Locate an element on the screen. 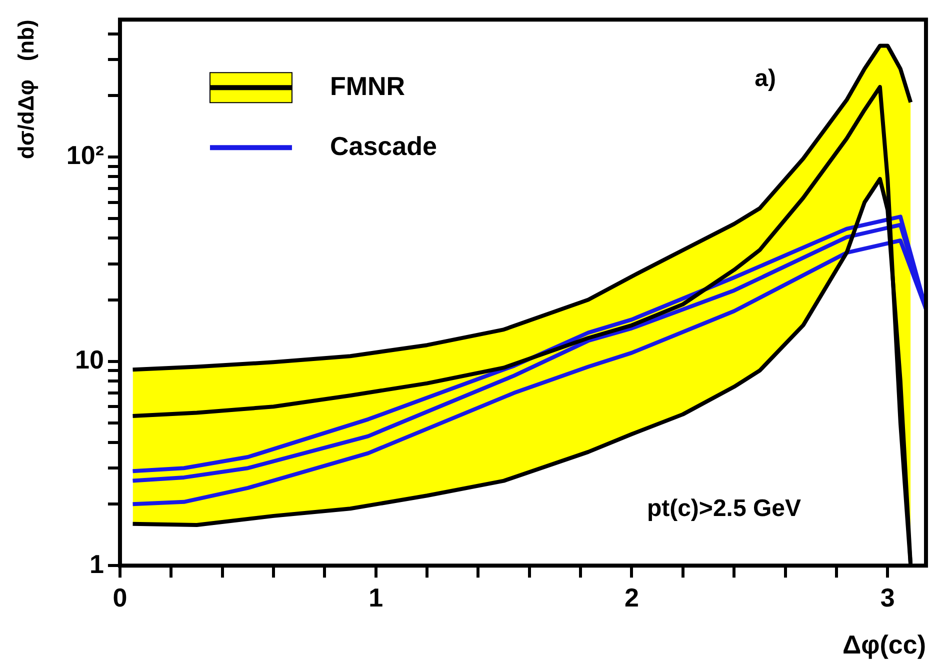 This screenshot has height=666, width=929. y-tick-label: 1 is located at coordinates (97, 563).